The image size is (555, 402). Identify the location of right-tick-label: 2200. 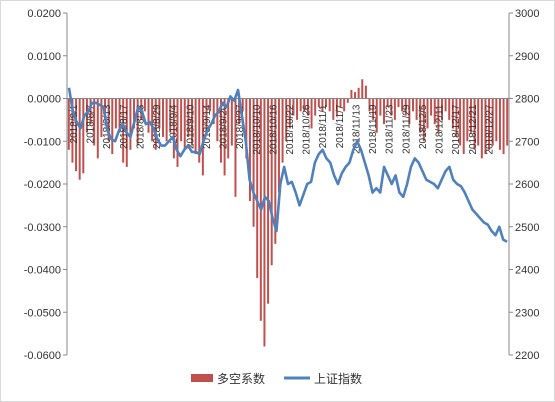
(527, 356).